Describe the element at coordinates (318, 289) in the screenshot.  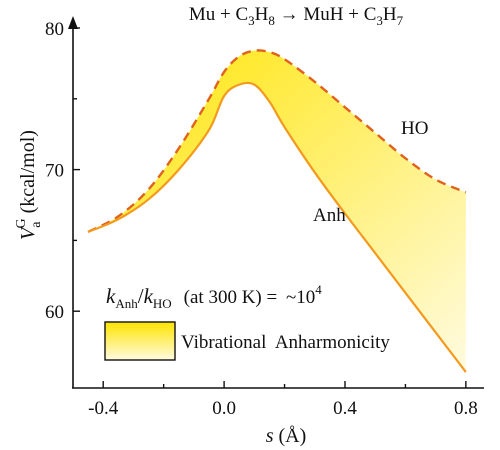
I see `ratio-exponent: 4` at that location.